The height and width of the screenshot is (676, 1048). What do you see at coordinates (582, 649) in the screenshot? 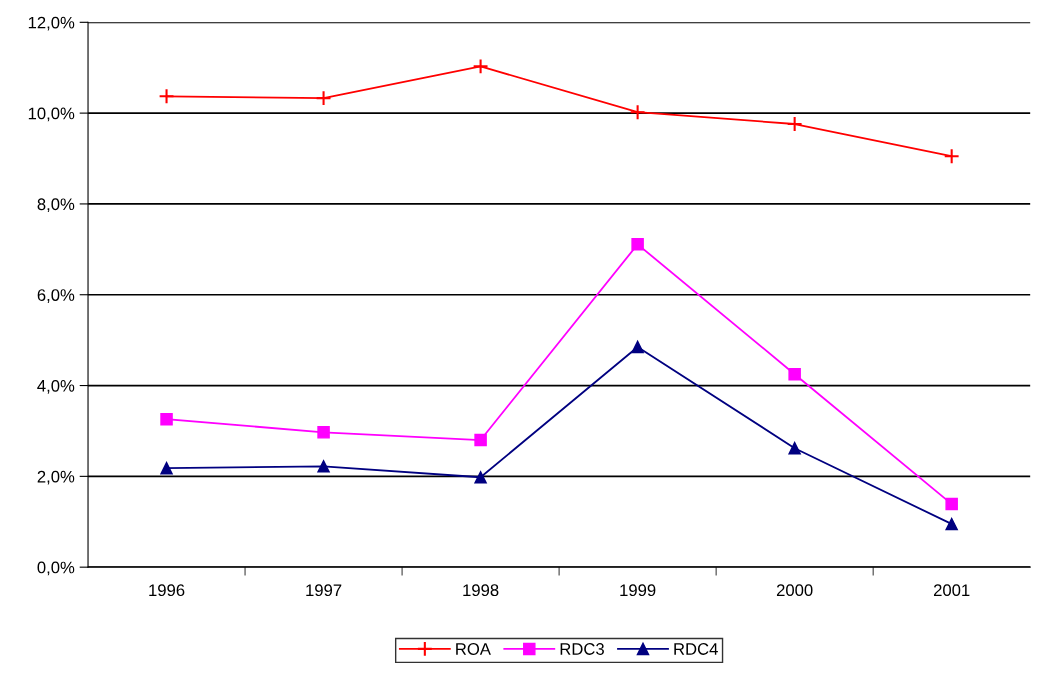
I see `legend-label: RDC3` at bounding box center [582, 649].